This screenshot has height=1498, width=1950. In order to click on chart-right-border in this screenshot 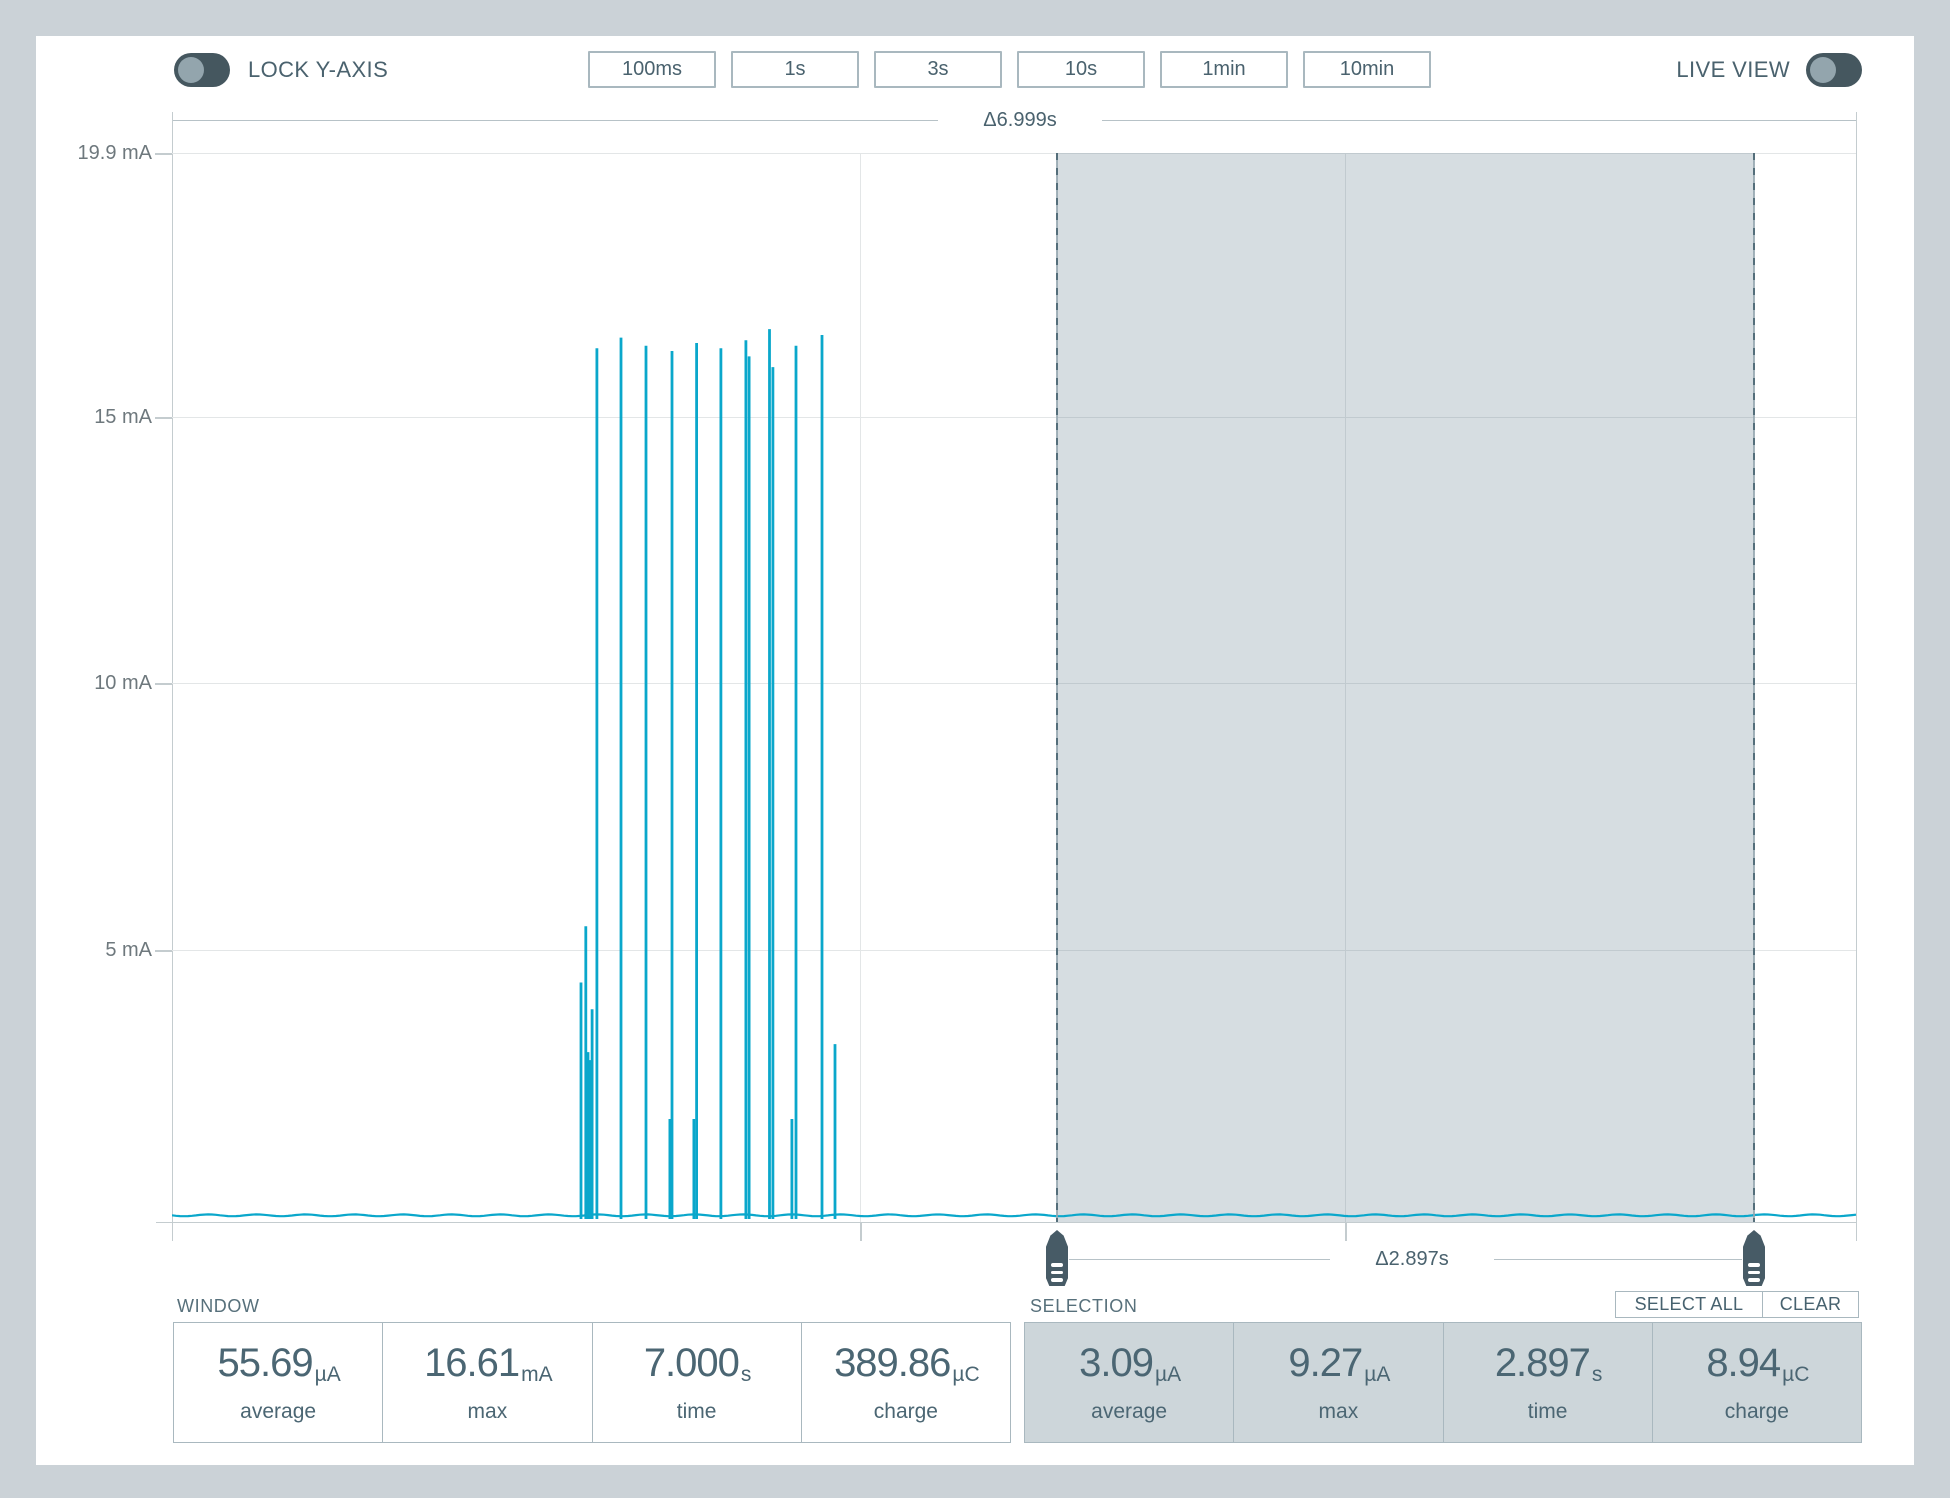, I will do `click(1856, 676)`.